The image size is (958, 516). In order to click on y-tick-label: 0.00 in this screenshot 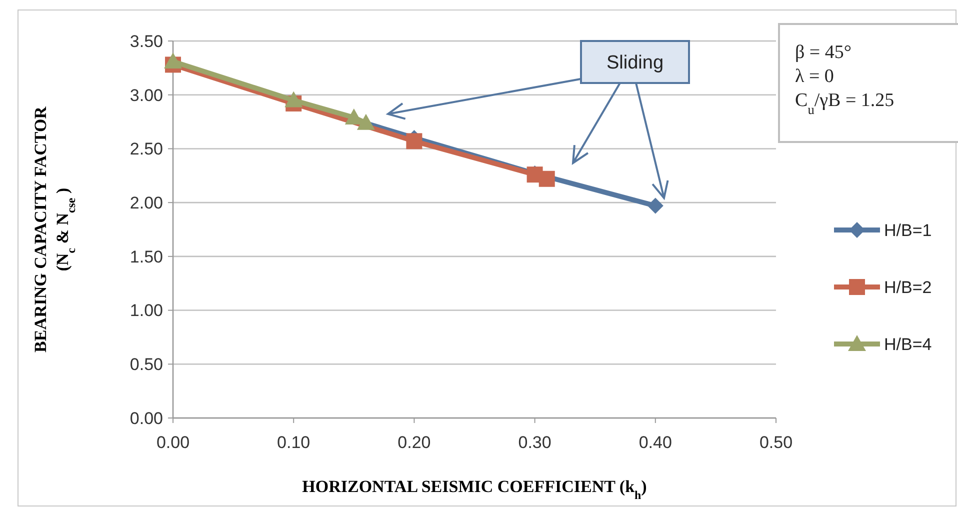, I will do `click(146, 418)`.